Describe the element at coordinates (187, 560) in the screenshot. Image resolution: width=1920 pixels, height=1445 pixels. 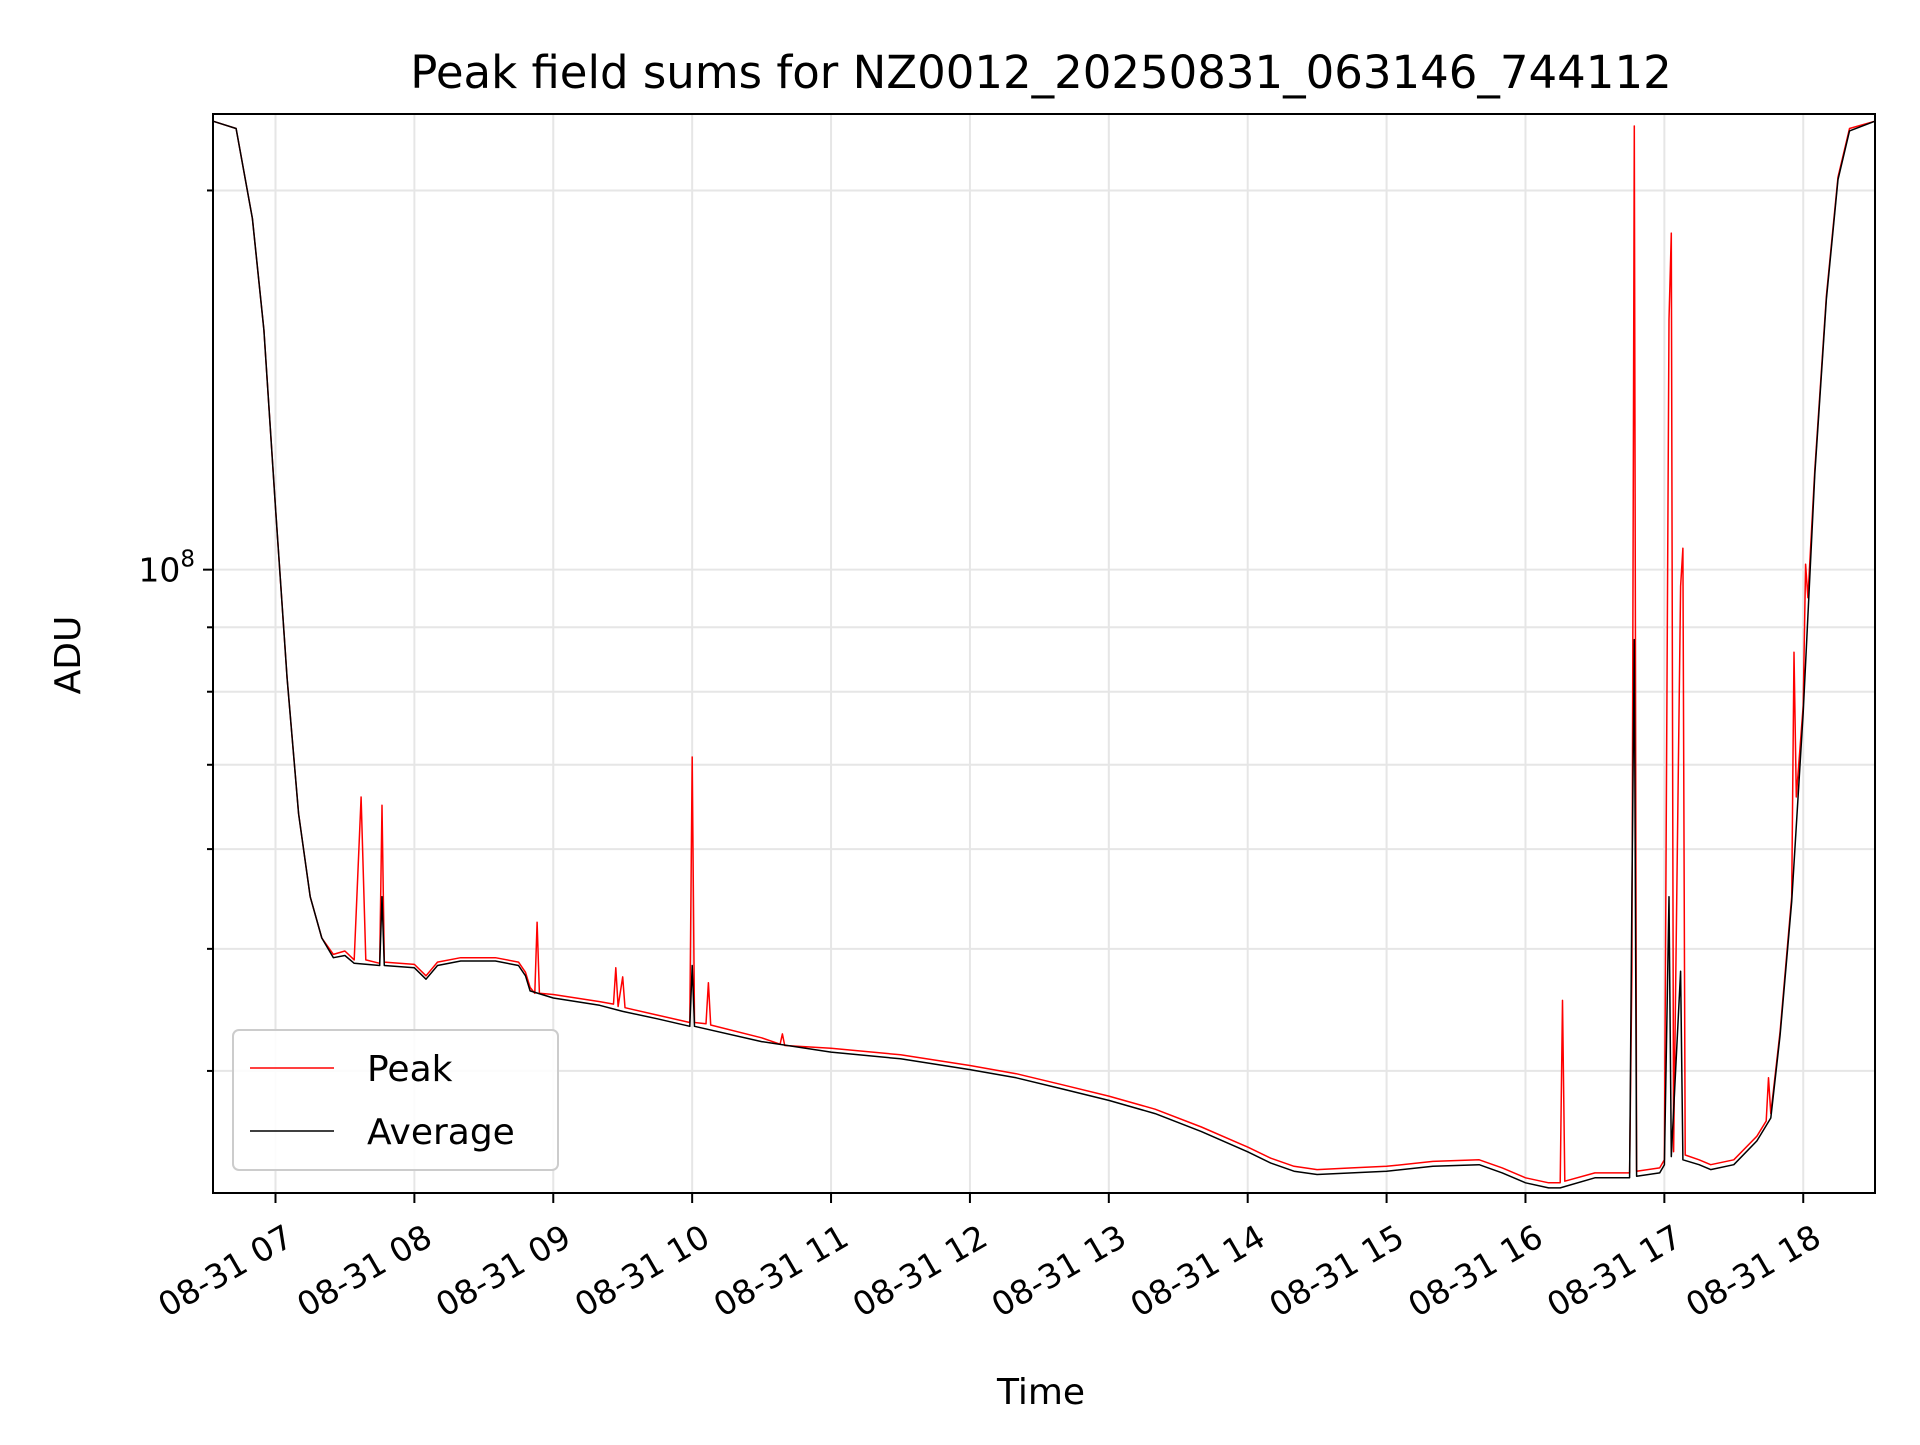
I see `y-tick-label-exponent: 8` at that location.